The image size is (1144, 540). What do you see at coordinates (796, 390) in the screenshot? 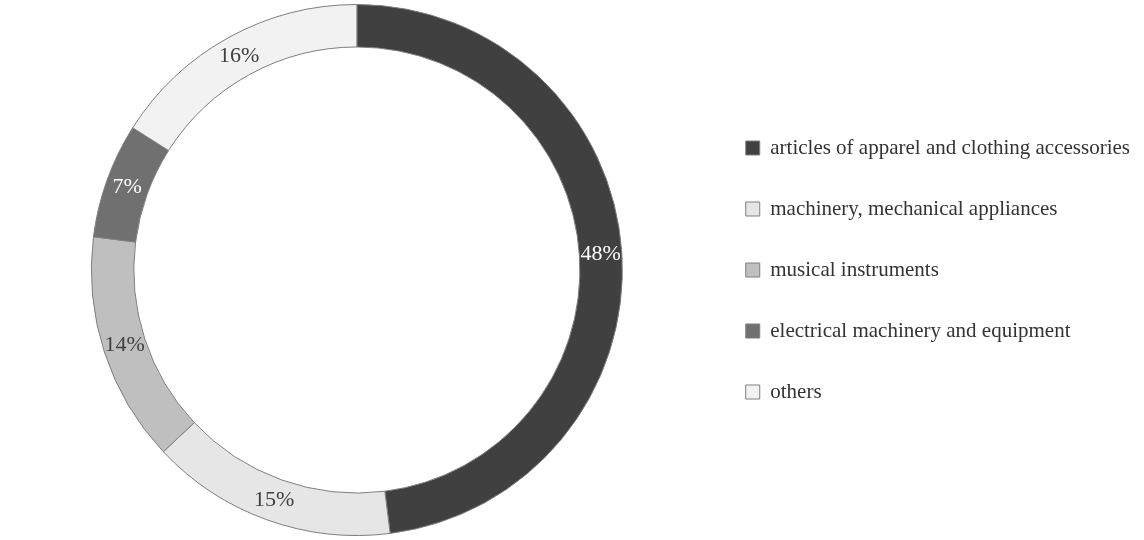
I see `legend-label: others` at bounding box center [796, 390].